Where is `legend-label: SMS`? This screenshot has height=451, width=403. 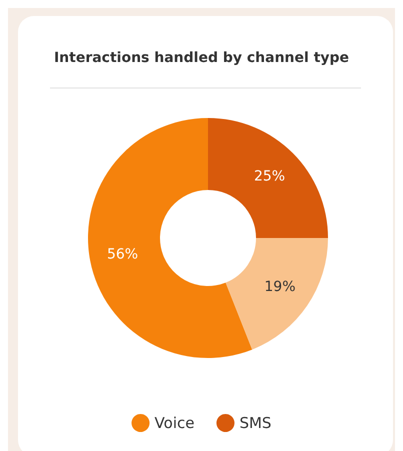 legend-label: SMS is located at coordinates (255, 423).